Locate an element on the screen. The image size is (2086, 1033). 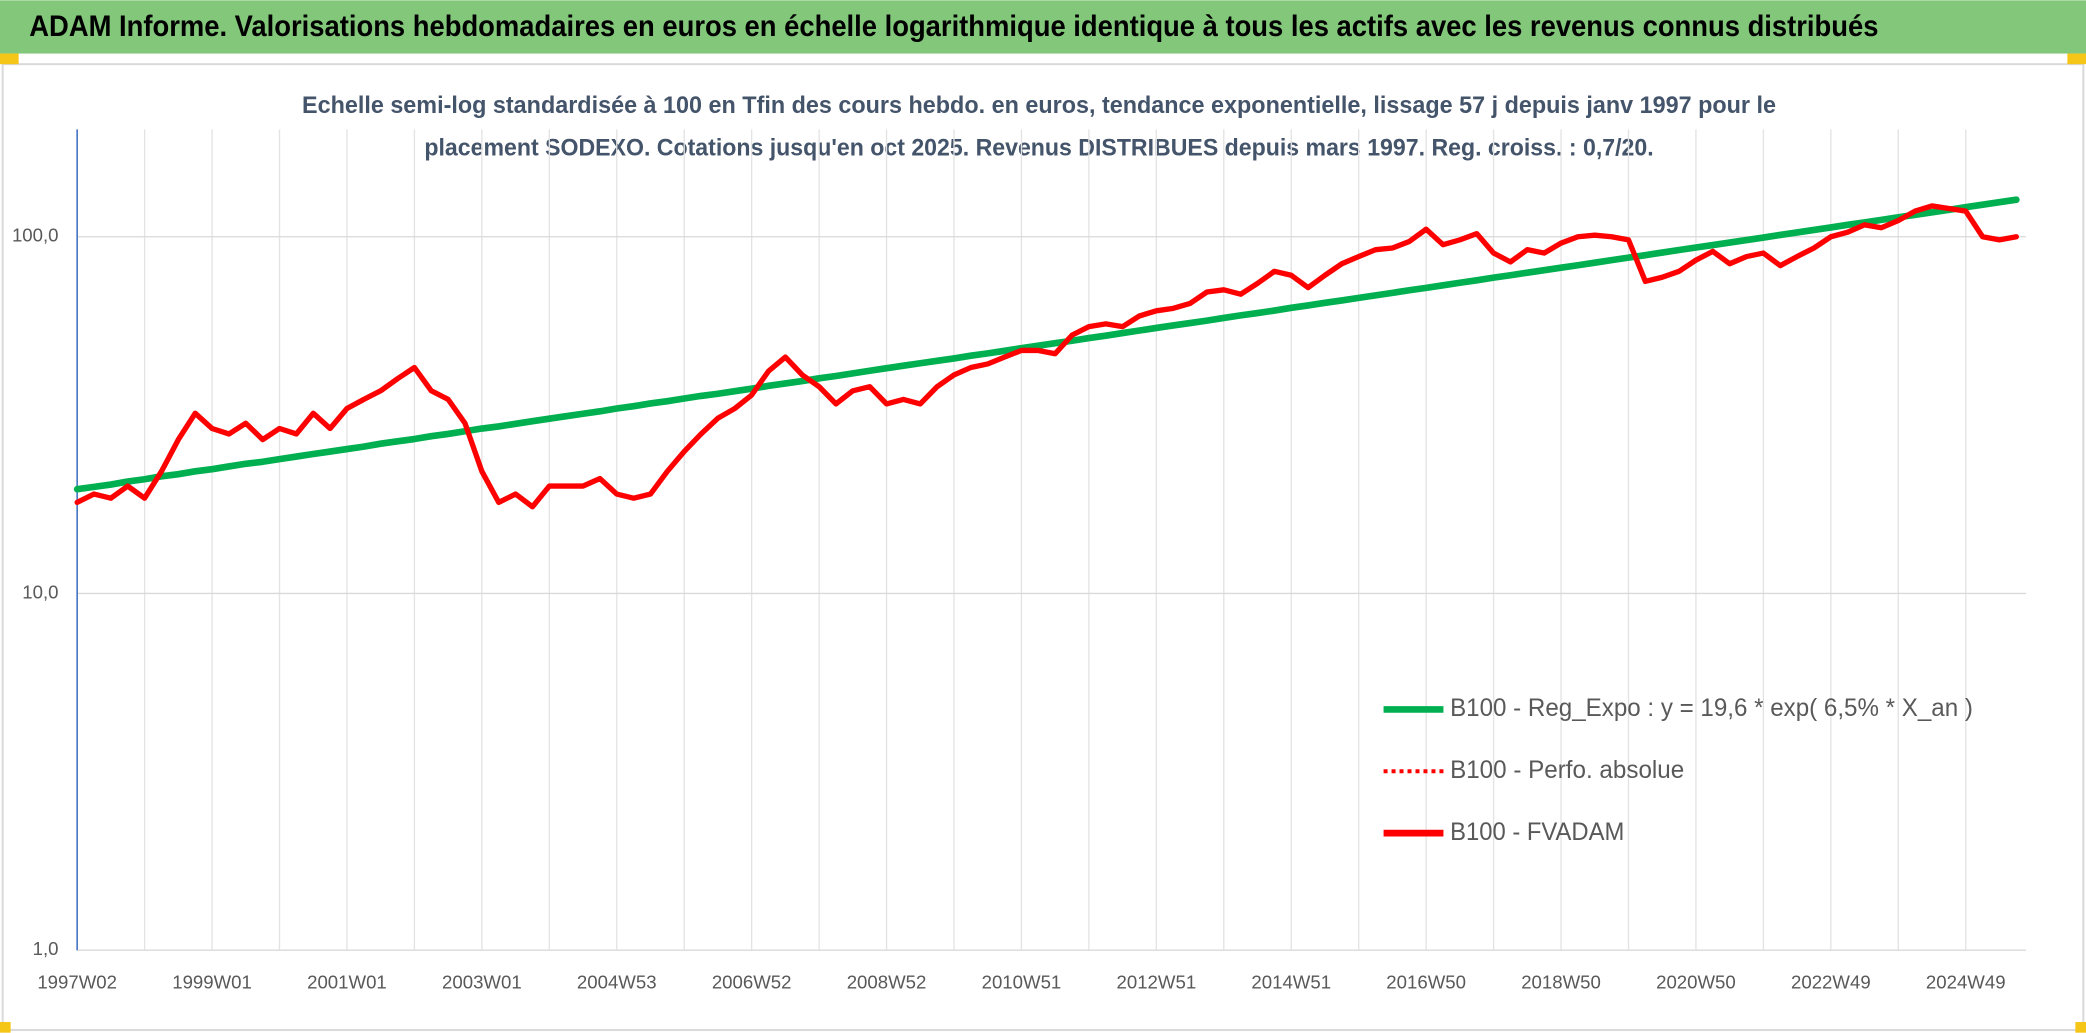
x-tick-label: 2006W52 is located at coordinates (752, 981).